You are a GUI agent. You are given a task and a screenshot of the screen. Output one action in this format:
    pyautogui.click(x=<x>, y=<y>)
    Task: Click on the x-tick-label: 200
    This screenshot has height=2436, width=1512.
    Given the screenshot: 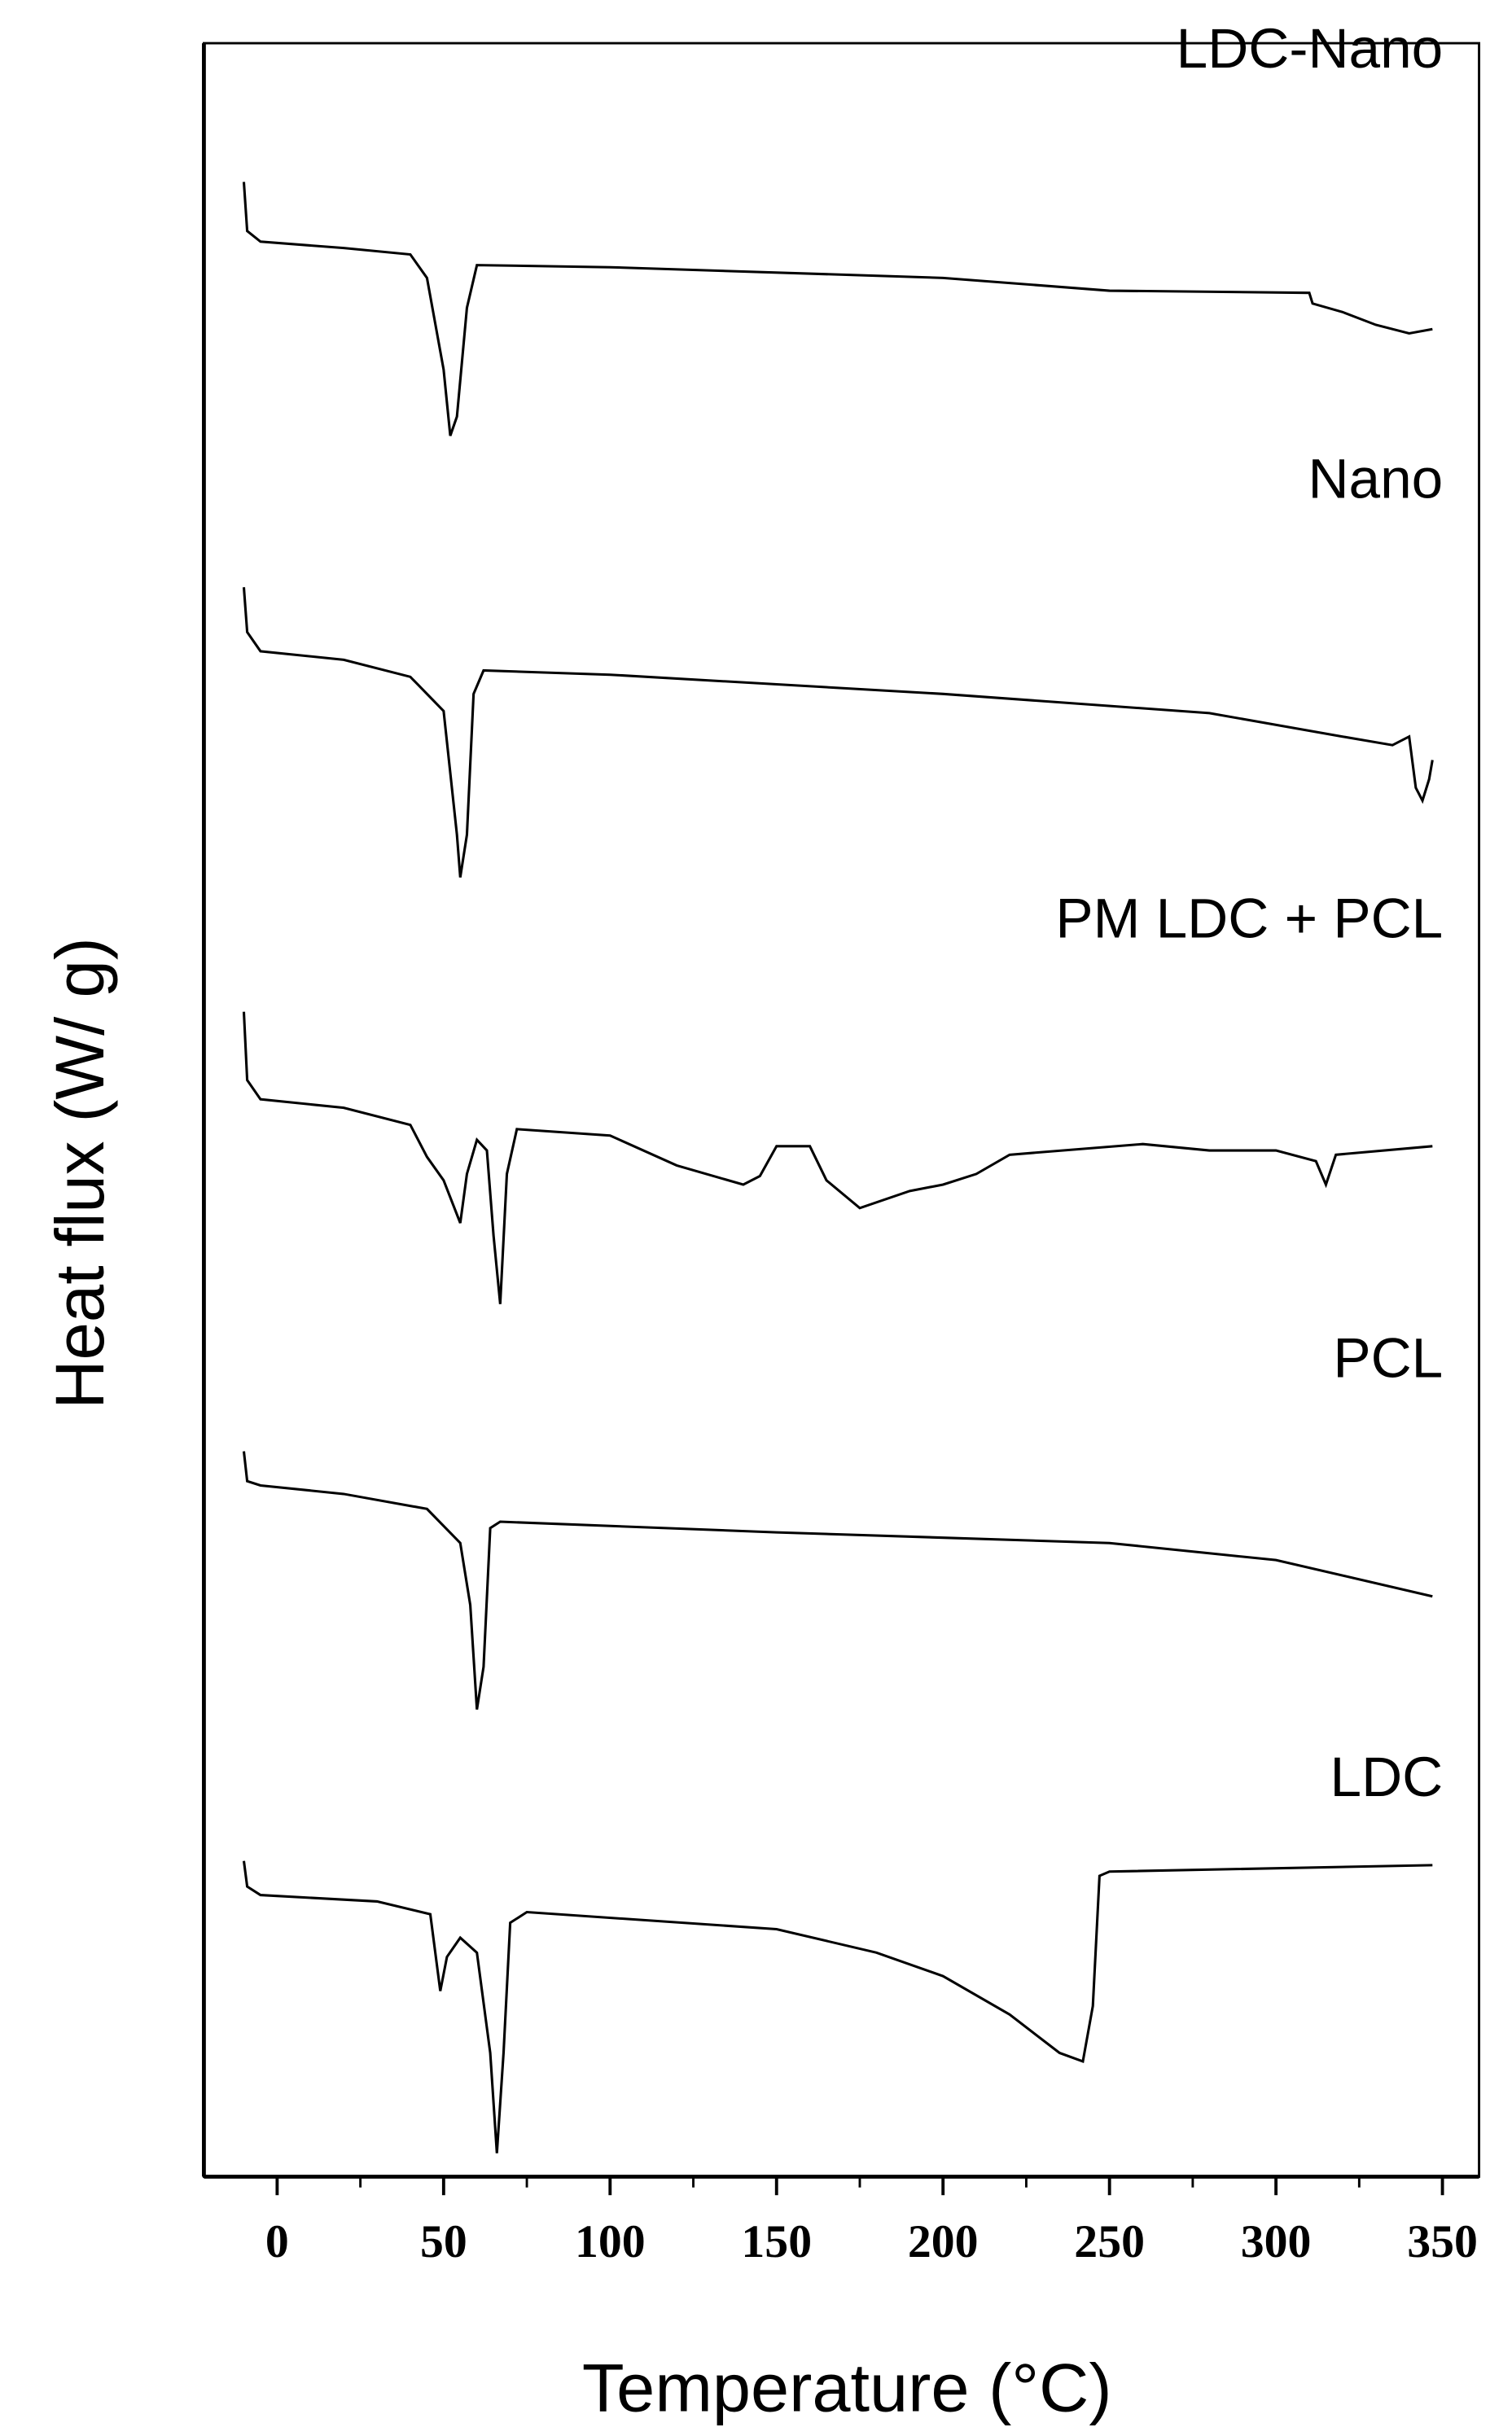 What is the action you would take?
    pyautogui.click(x=943, y=2241)
    